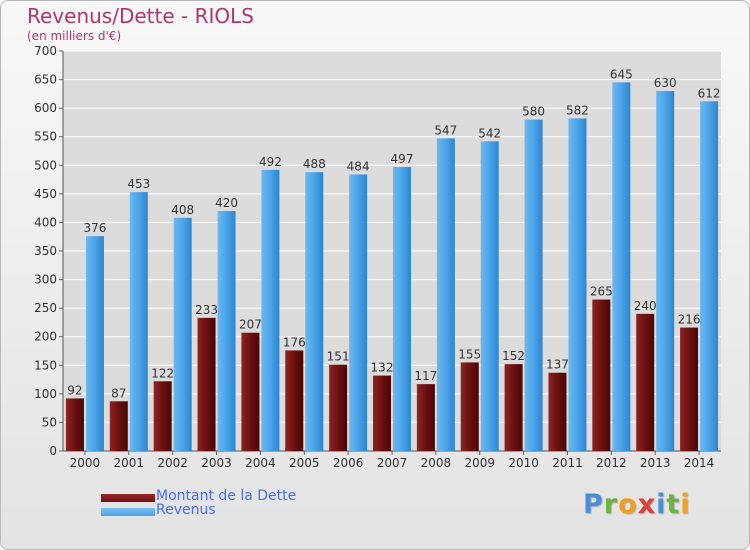  I want to click on y-tick-label: 650, so click(45, 80).